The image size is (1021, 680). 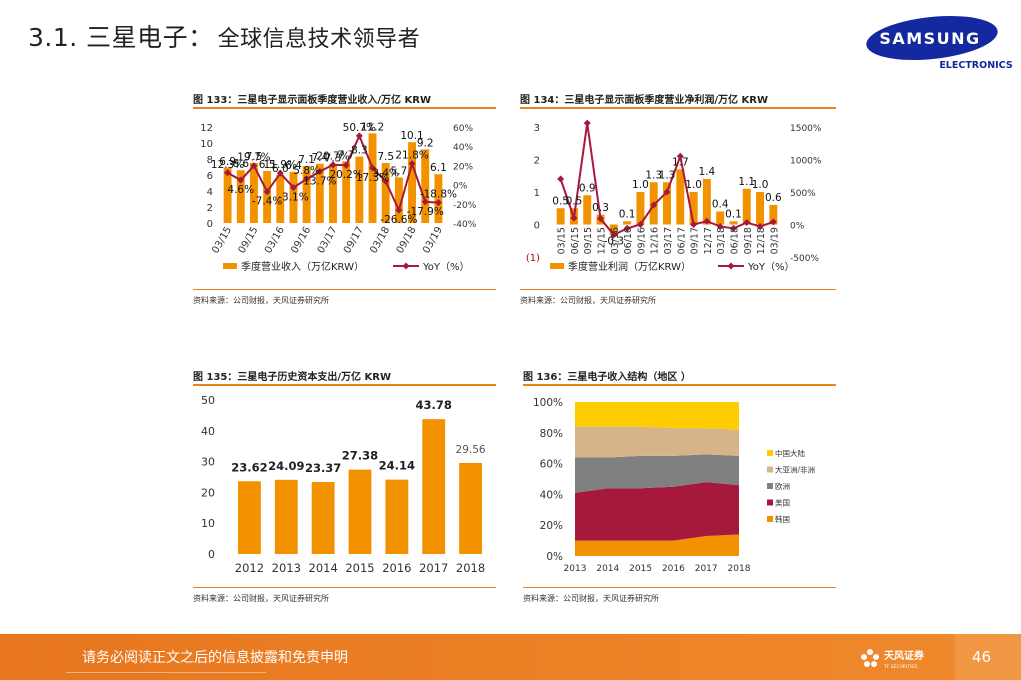 What do you see at coordinates (557, 266) in the screenshot?
I see `legend-swatch-bar` at bounding box center [557, 266].